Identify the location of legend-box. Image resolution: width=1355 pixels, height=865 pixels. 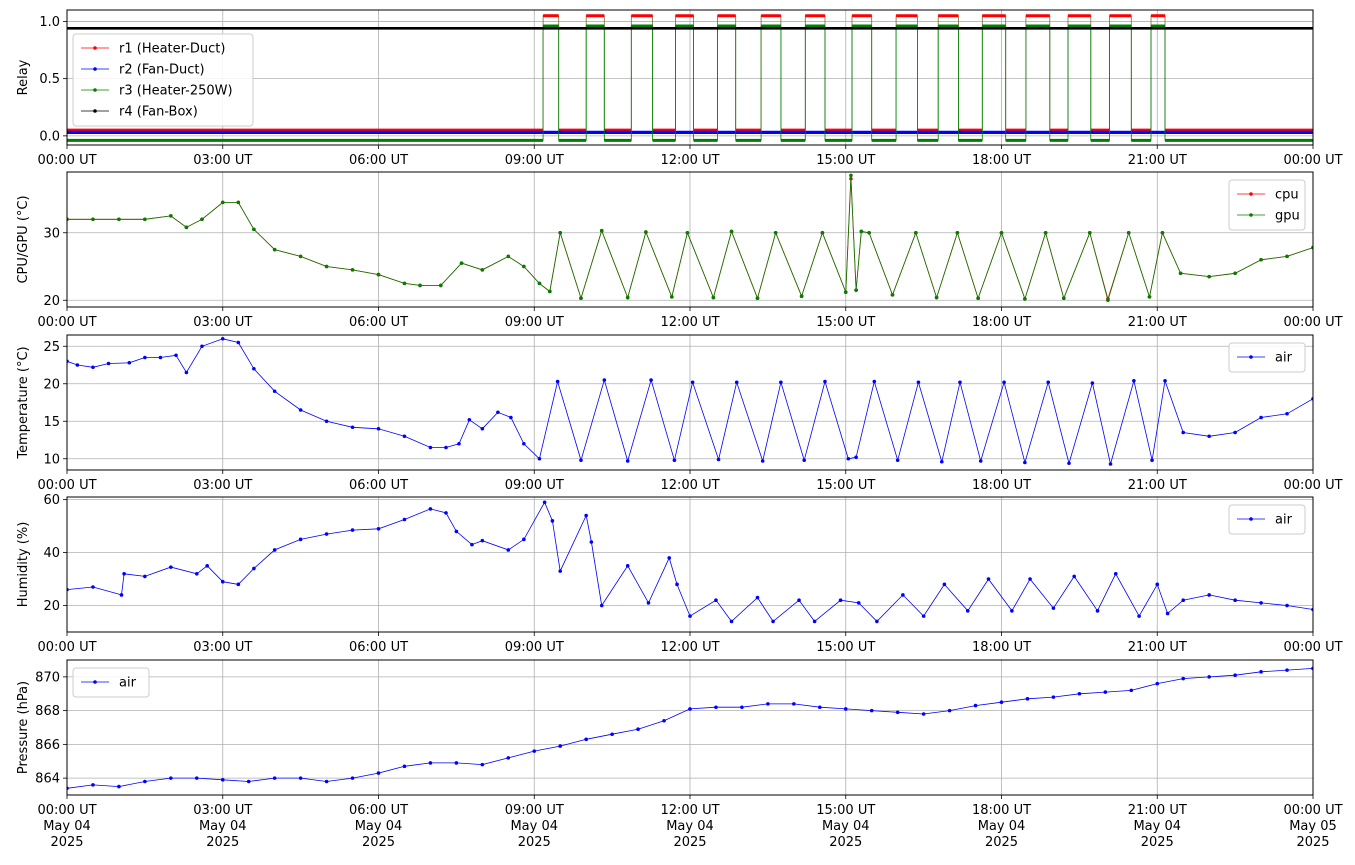
(163, 80).